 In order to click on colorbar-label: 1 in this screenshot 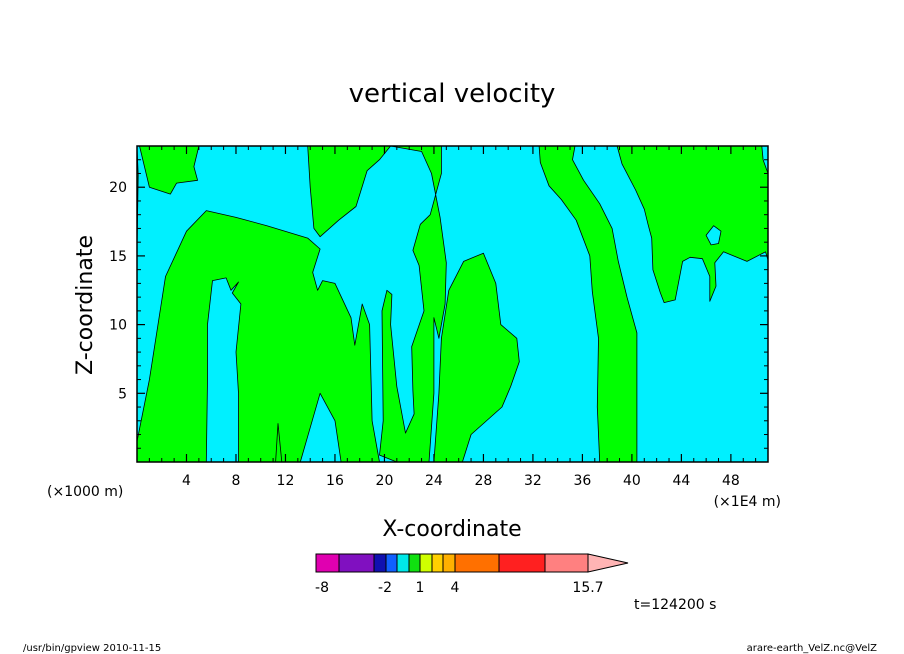, I will do `click(420, 588)`.